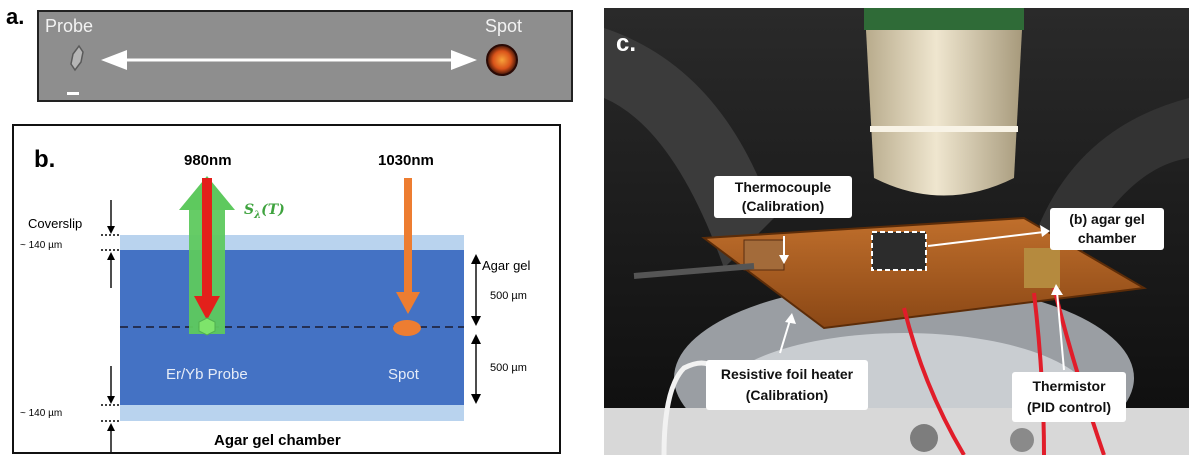 The height and width of the screenshot is (458, 1193). Describe the element at coordinates (73, 93) in the screenshot. I see `scale-bar` at that location.